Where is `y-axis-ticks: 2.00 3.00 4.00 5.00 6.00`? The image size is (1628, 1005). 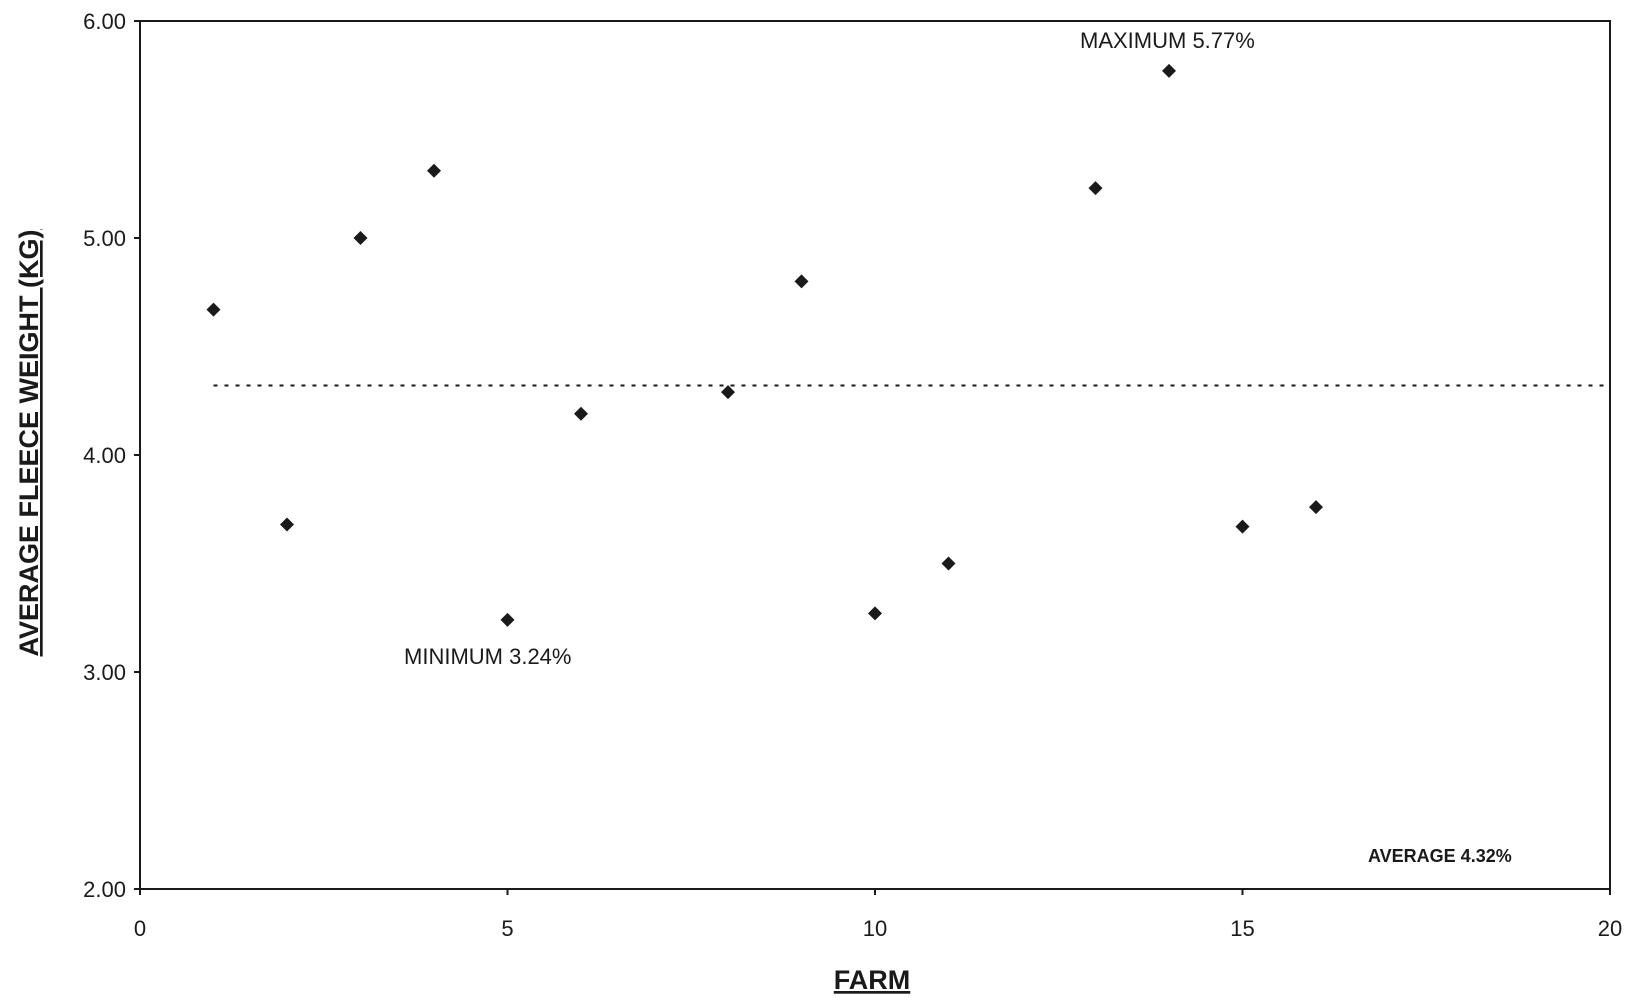
y-axis-ticks: 2.00 3.00 4.00 5.00 6.00 is located at coordinates (111, 455).